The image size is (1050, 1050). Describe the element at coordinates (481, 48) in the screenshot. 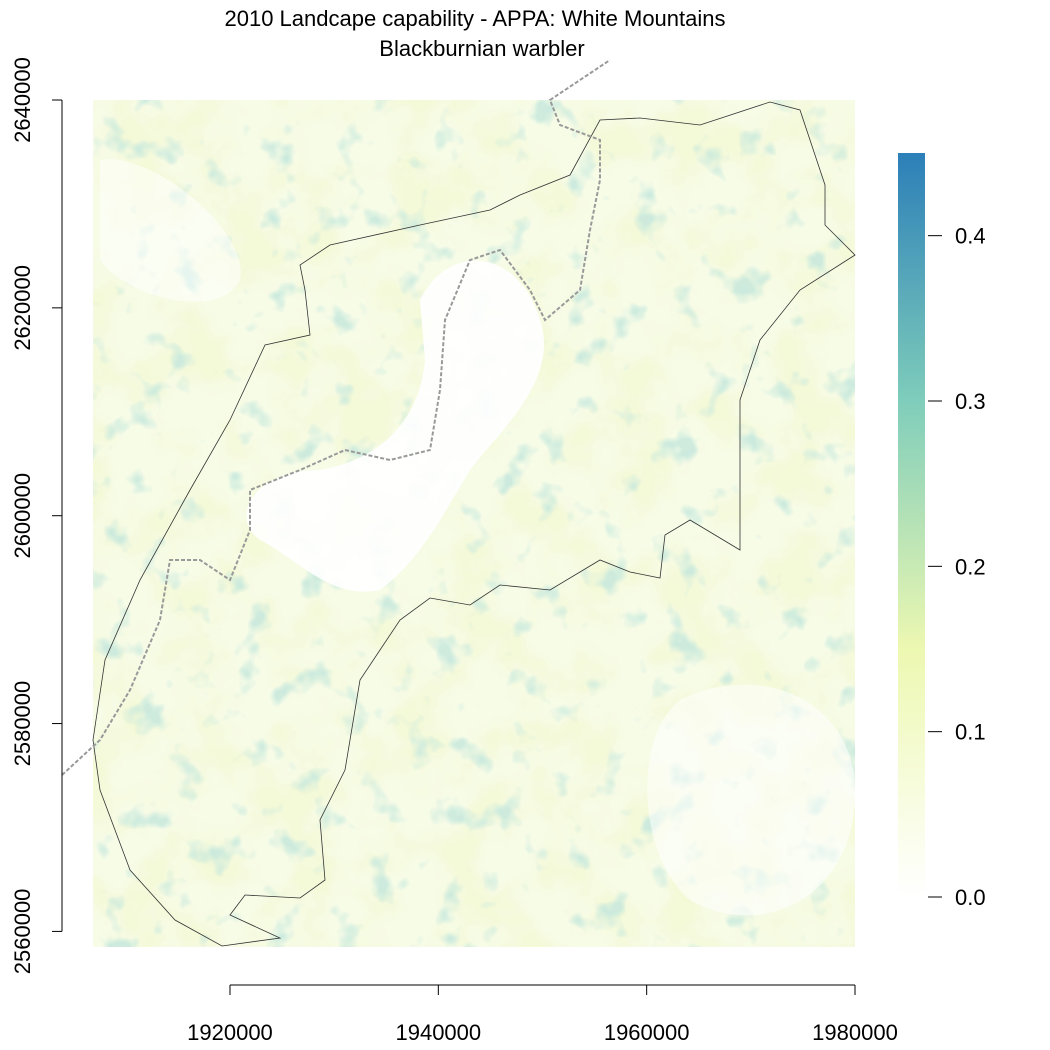

I see `chart-subtitle: Blackburnian warbler` at that location.